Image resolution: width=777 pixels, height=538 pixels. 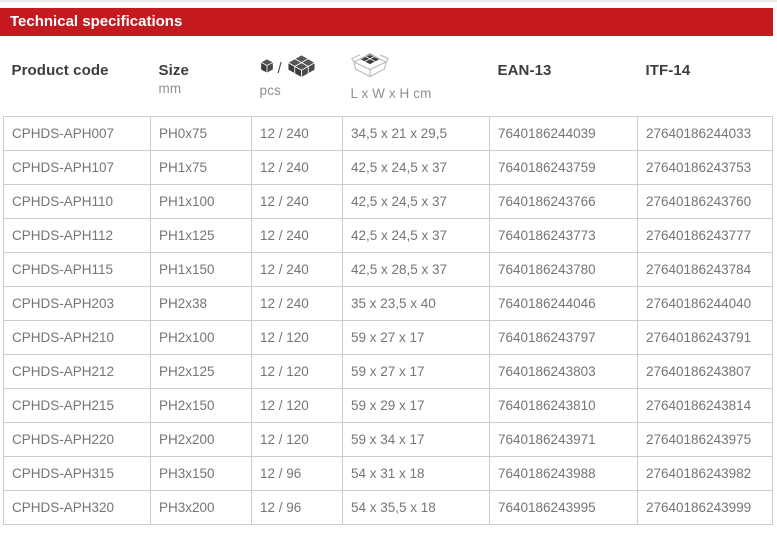 I want to click on cell-product-code: CPHDS-APH007, so click(x=77, y=133).